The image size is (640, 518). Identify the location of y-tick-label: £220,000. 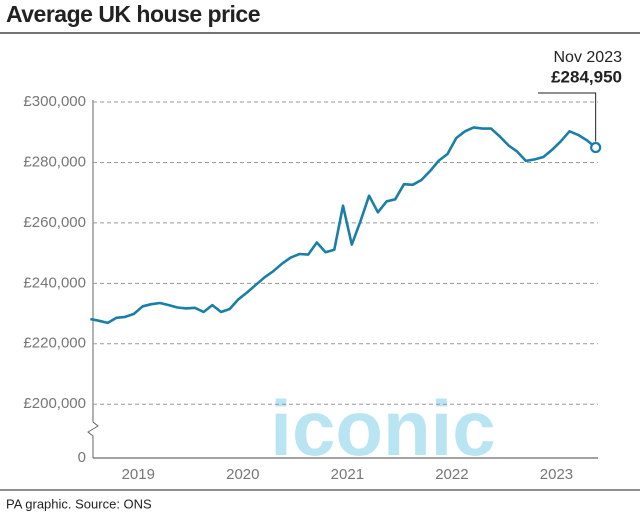
(54, 343).